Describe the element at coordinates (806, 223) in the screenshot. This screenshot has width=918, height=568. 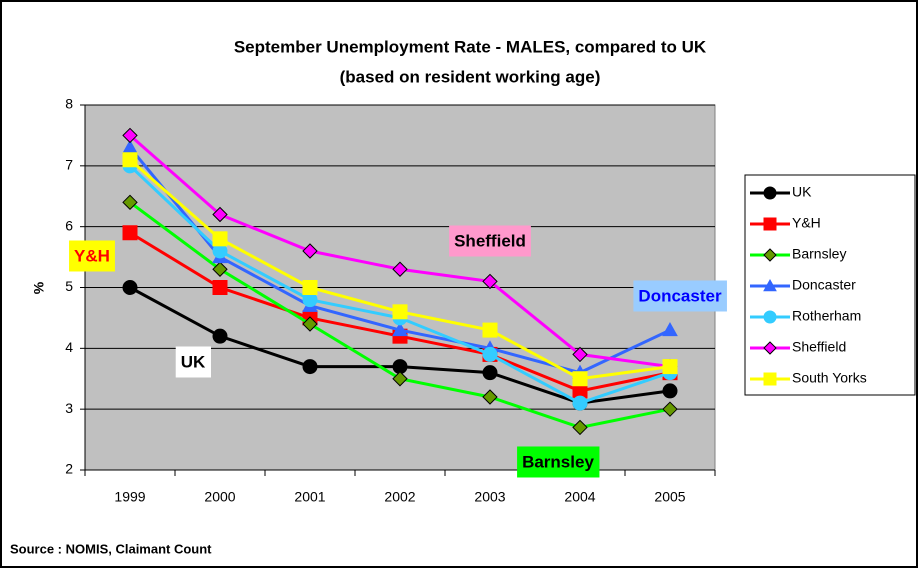
I see `legend-label: Y&H` at that location.